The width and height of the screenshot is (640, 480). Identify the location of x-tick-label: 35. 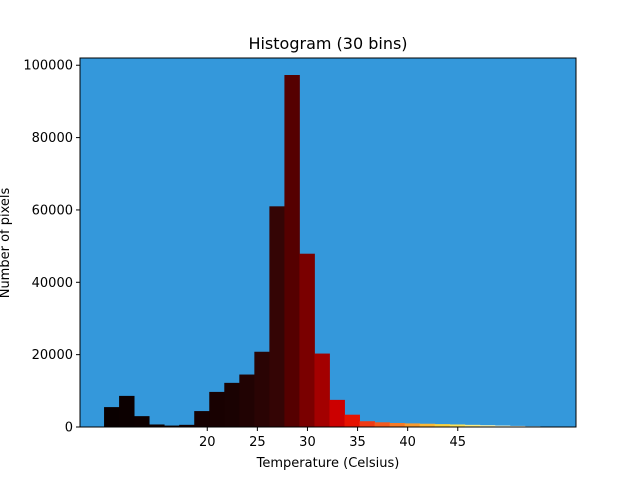
(357, 442).